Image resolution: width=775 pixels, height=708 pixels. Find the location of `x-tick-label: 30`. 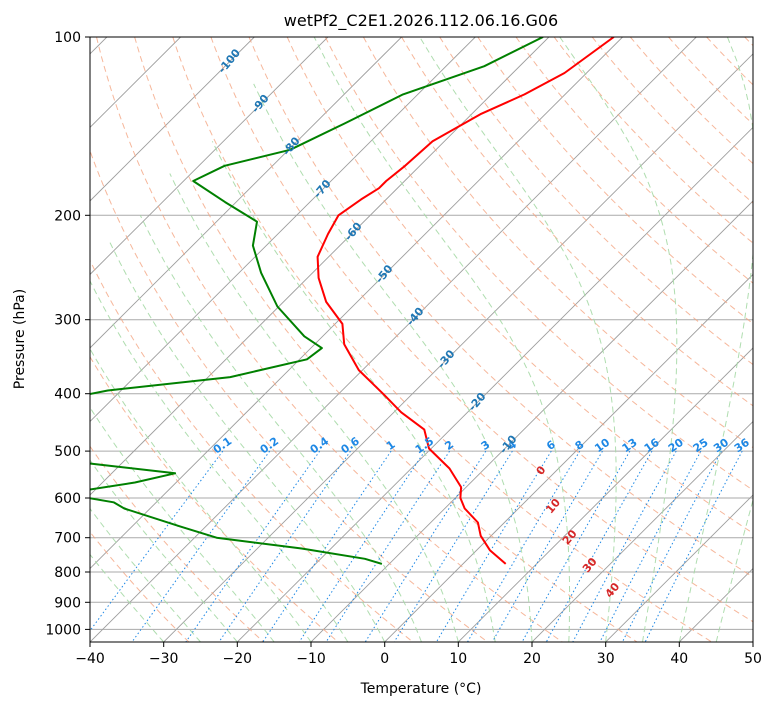

x-tick-label: 30 is located at coordinates (606, 659).